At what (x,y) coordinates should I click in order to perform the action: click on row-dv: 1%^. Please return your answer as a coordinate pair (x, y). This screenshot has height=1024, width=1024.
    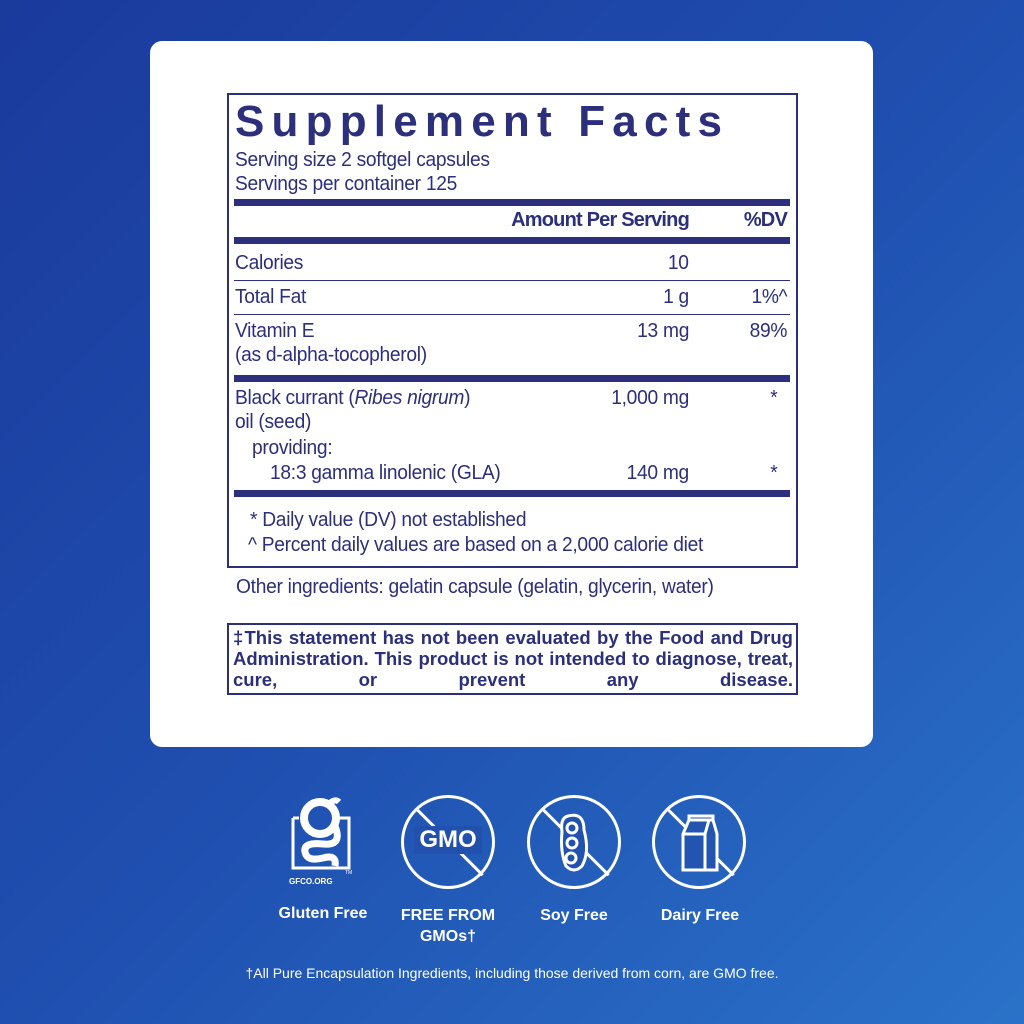
    Looking at the image, I should click on (769, 297).